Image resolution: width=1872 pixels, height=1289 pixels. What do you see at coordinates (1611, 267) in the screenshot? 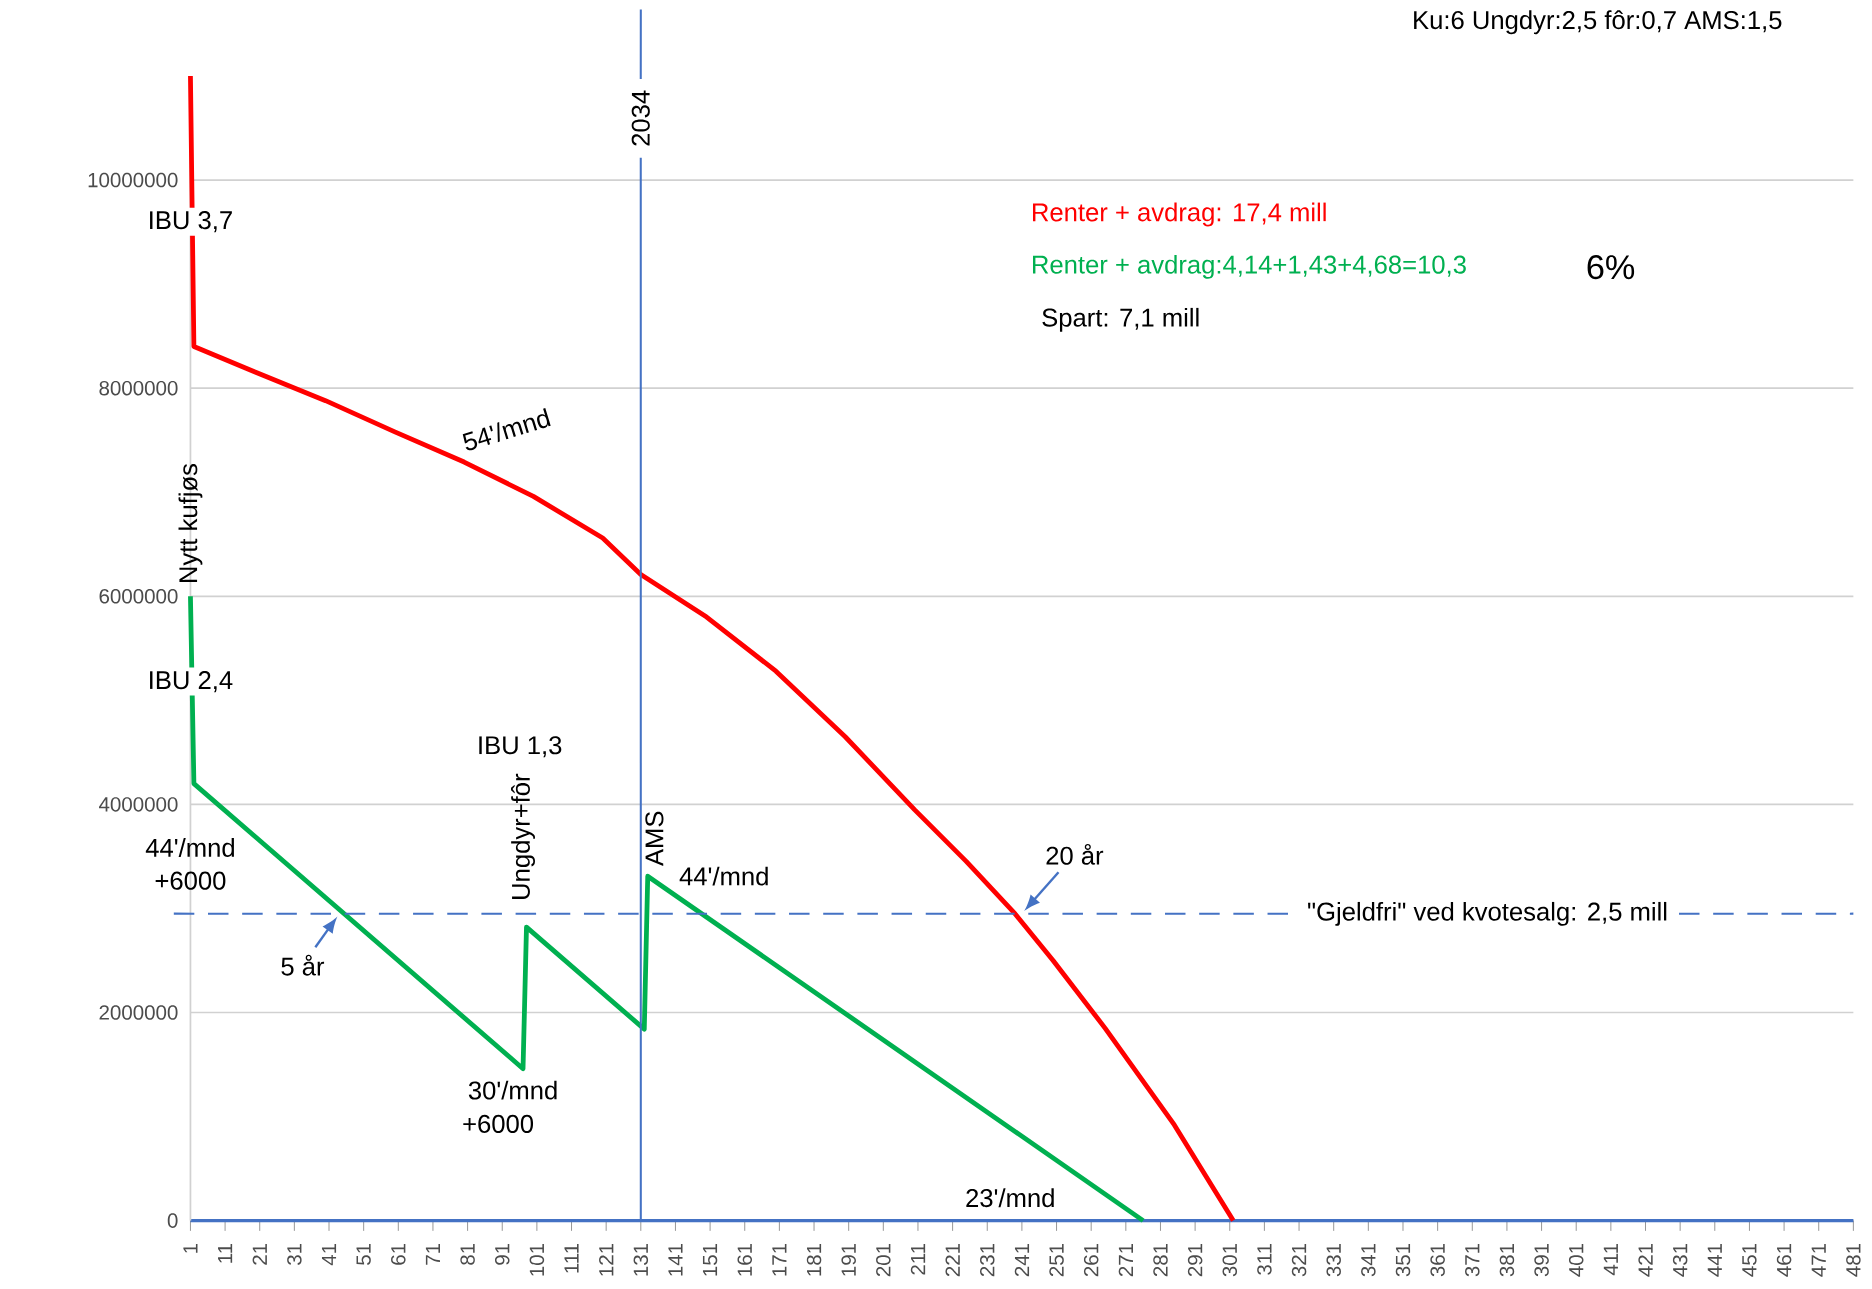
I see `annotation: 6%` at bounding box center [1611, 267].